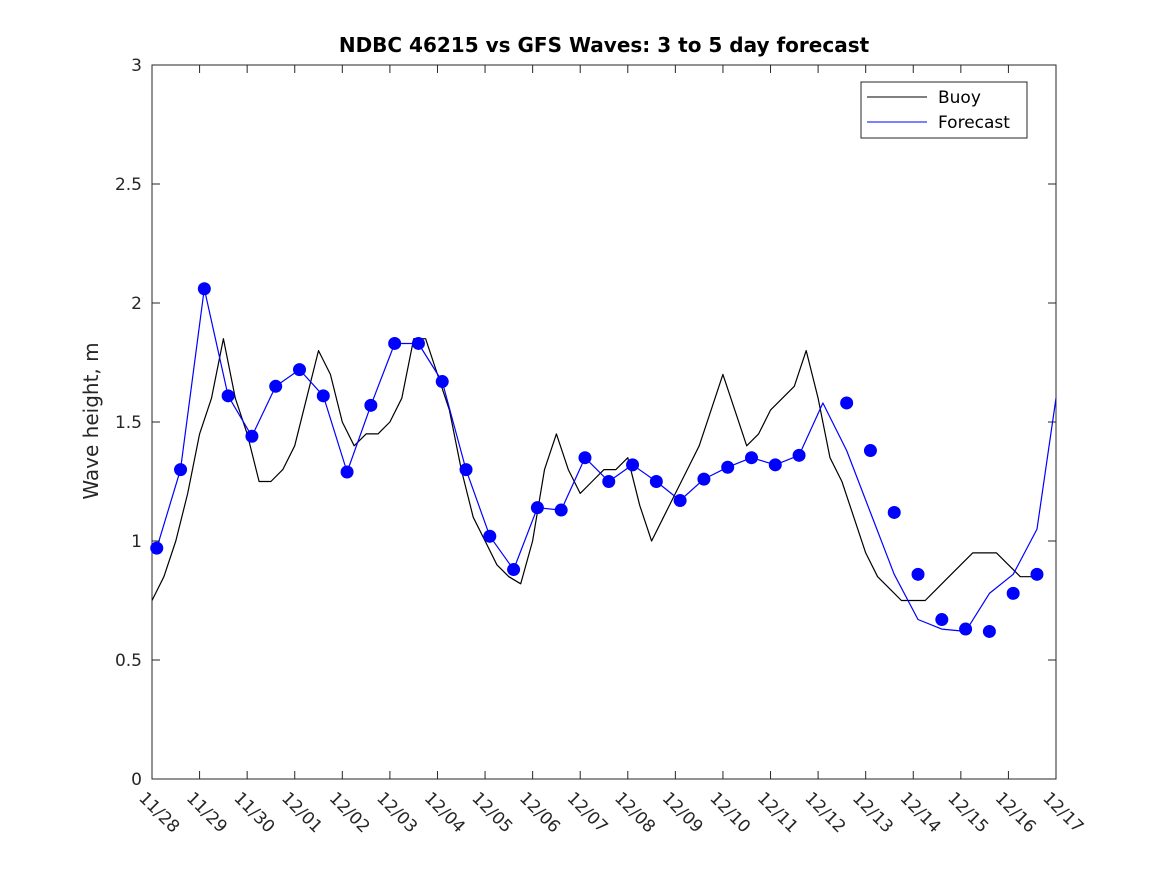 The height and width of the screenshot is (875, 1167). Describe the element at coordinates (539, 812) in the screenshot. I see `x-tick-label: 12/06` at that location.